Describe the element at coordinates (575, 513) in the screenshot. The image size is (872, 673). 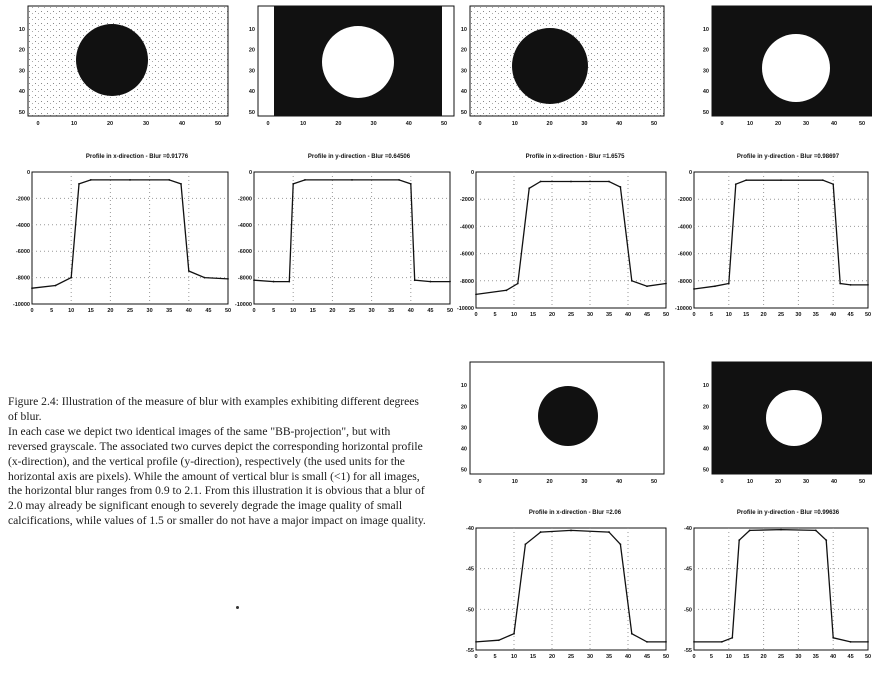
I see `profile-plot-5-title: Profile in x-direction - Blur =2.06` at that location.